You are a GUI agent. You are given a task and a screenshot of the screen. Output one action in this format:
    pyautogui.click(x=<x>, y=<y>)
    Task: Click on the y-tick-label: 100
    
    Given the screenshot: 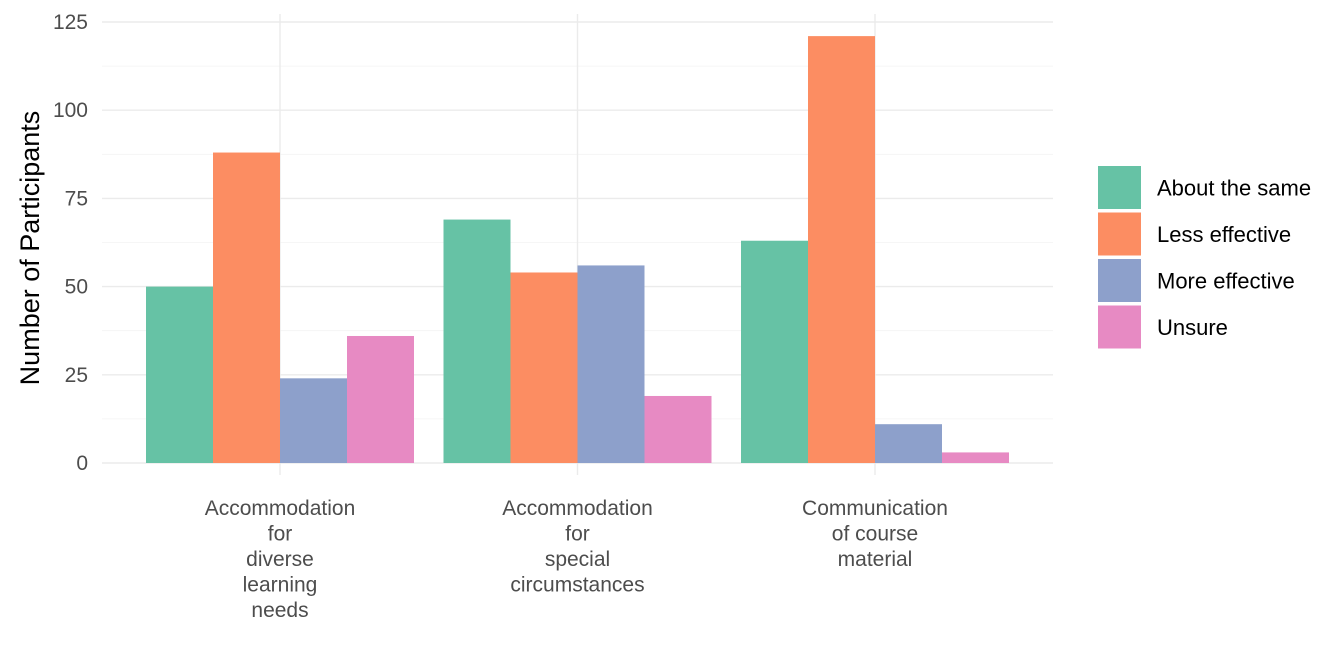 What is the action you would take?
    pyautogui.click(x=70, y=110)
    